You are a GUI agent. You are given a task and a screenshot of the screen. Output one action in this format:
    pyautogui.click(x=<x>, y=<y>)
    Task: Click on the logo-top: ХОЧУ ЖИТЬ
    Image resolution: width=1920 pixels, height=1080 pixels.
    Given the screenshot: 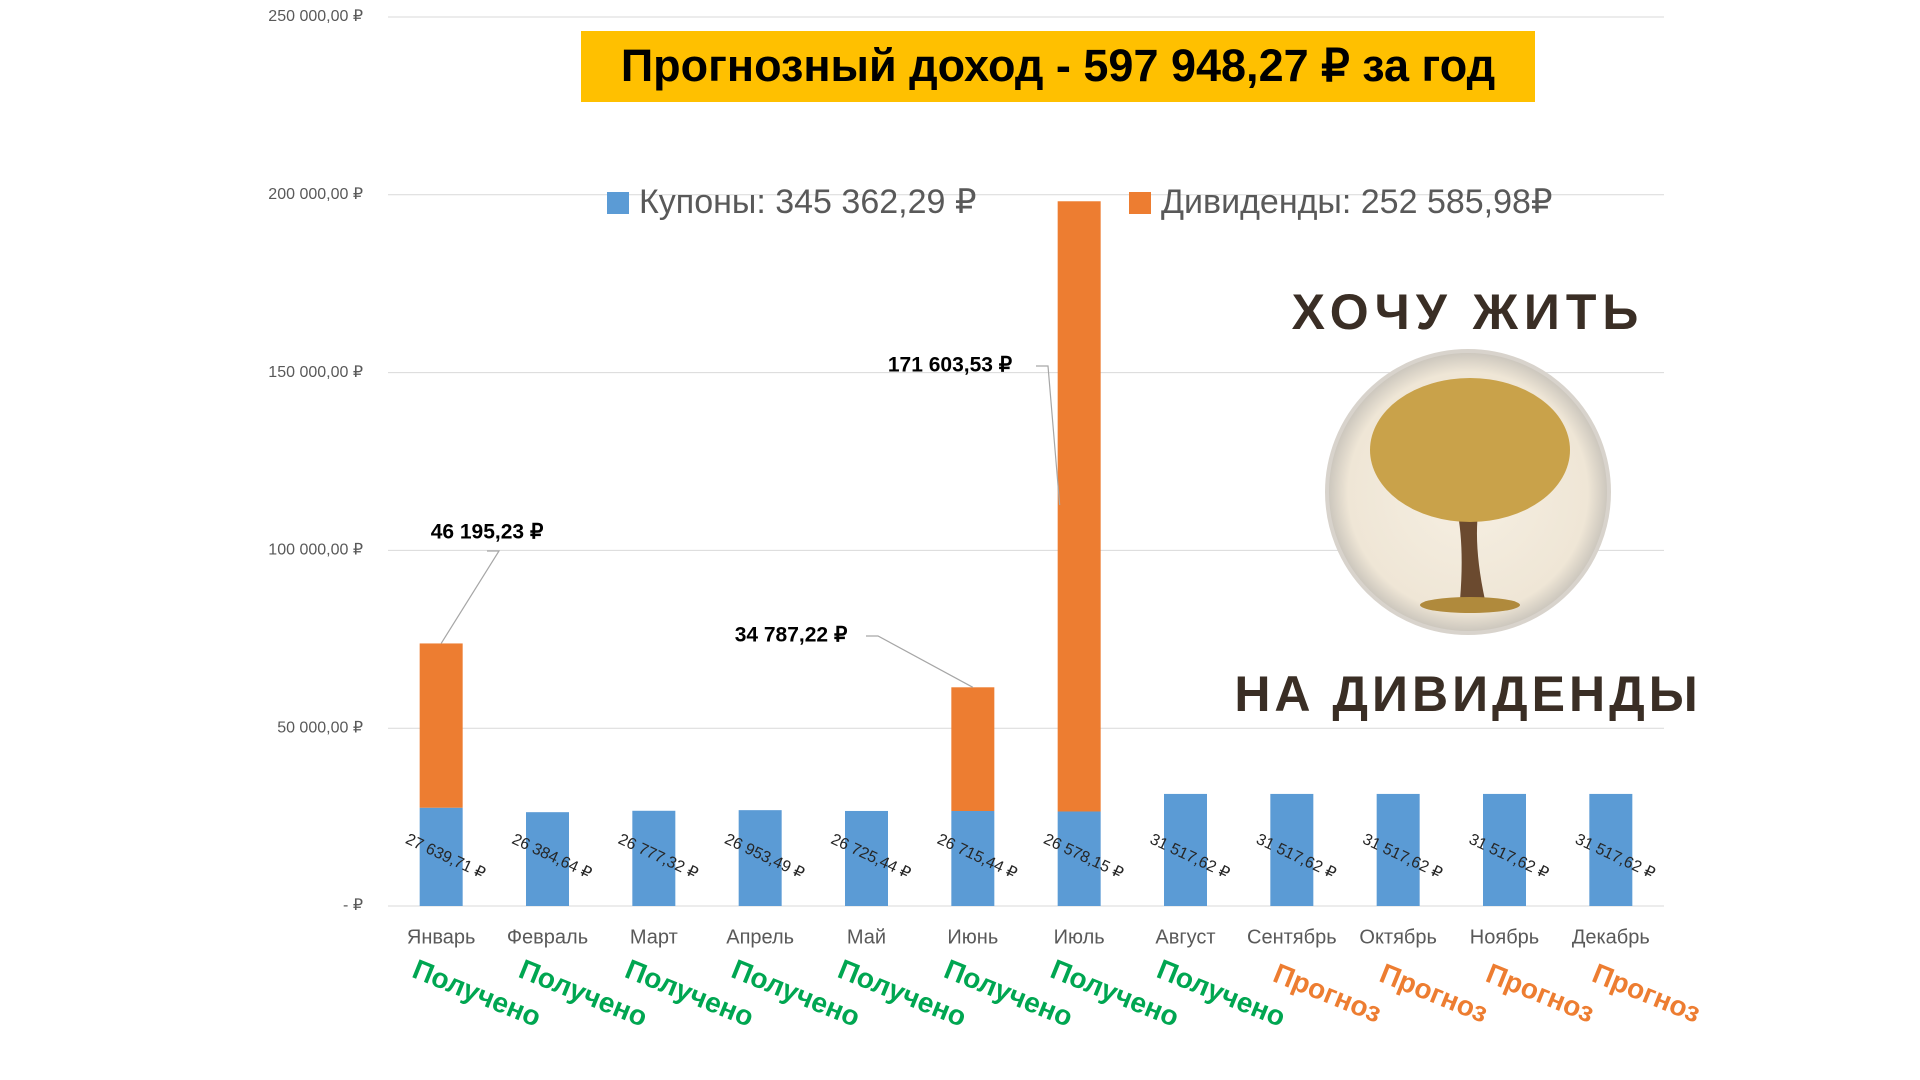 What is the action you would take?
    pyautogui.click(x=1468, y=312)
    